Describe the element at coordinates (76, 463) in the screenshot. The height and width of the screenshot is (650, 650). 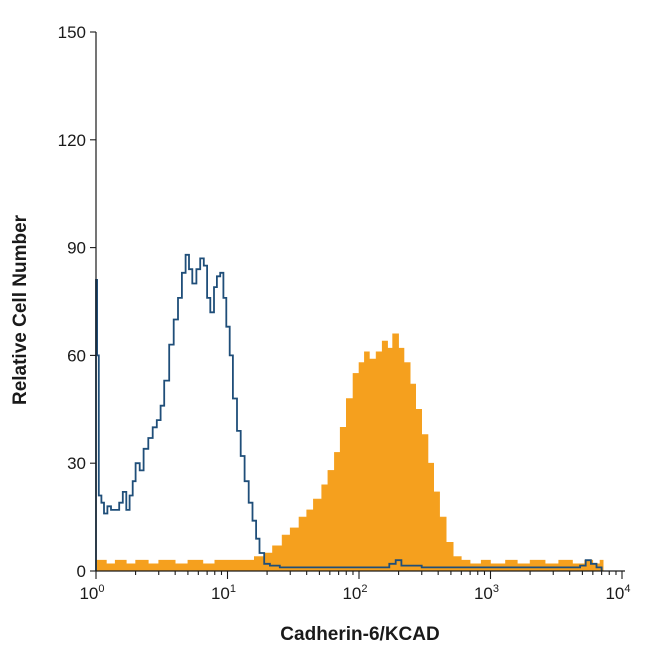
I see `y-tick-label: 30` at that location.